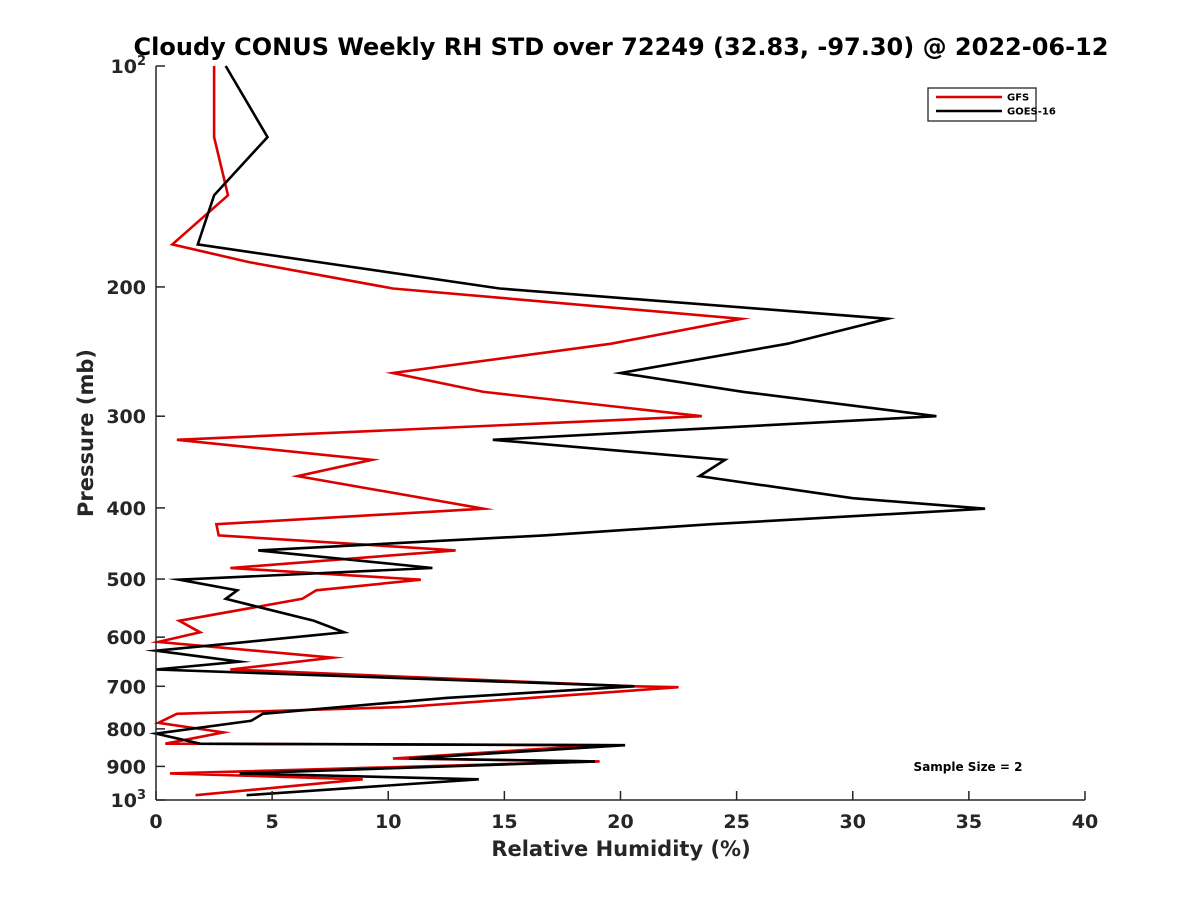 Image resolution: width=1200 pixels, height=900 pixels. I want to click on y-axis-label: Pressure (mb), so click(86, 433).